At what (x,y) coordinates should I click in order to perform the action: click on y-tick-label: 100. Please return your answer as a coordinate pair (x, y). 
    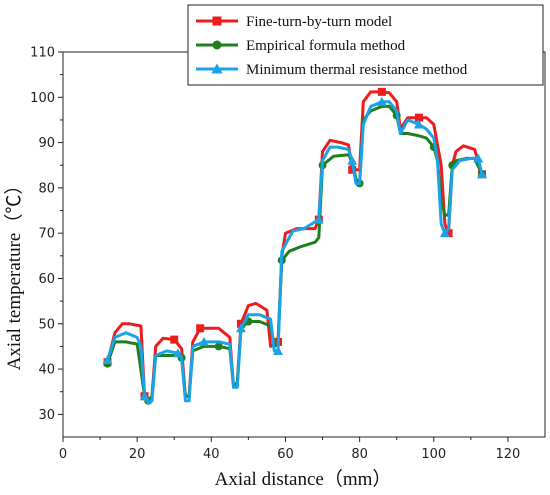
    Looking at the image, I should click on (42, 98).